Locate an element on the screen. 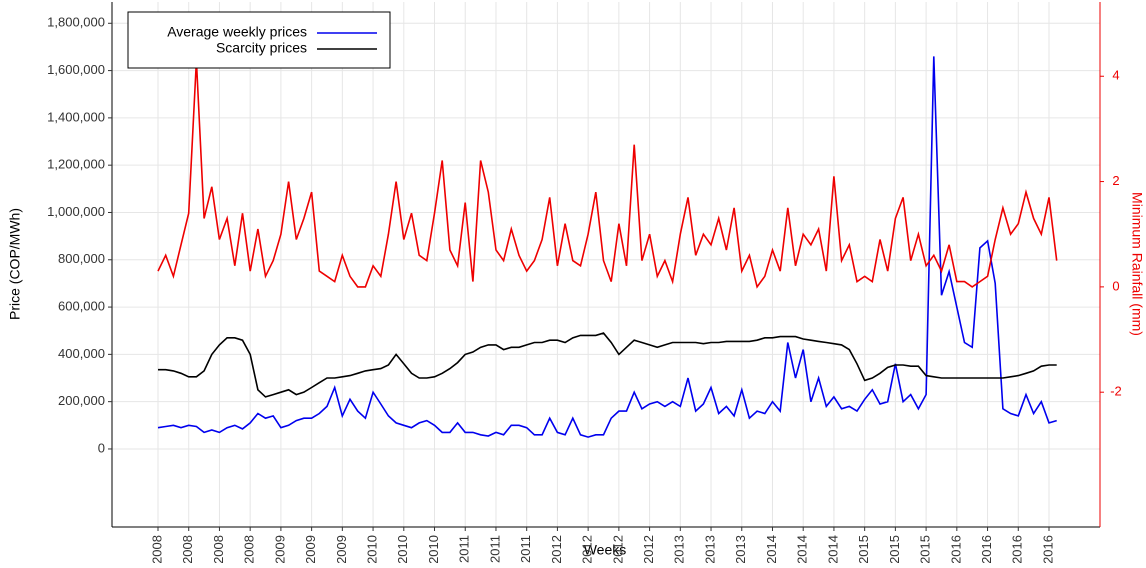 The image size is (1146, 568). x-tick-label: 01–2016 is located at coordinates (955, 549).